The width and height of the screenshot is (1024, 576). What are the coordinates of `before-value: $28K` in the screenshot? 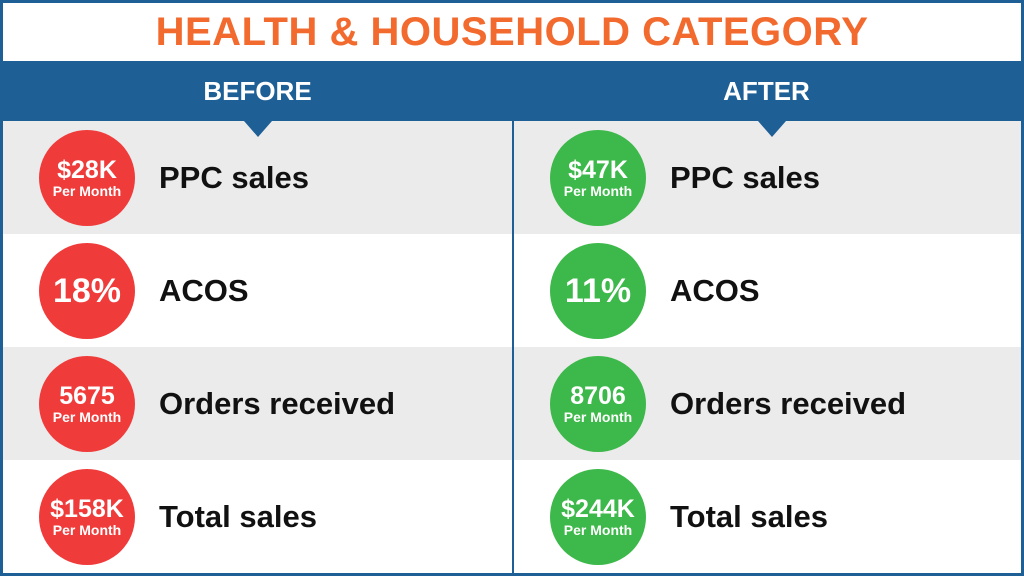 It's located at (87, 170).